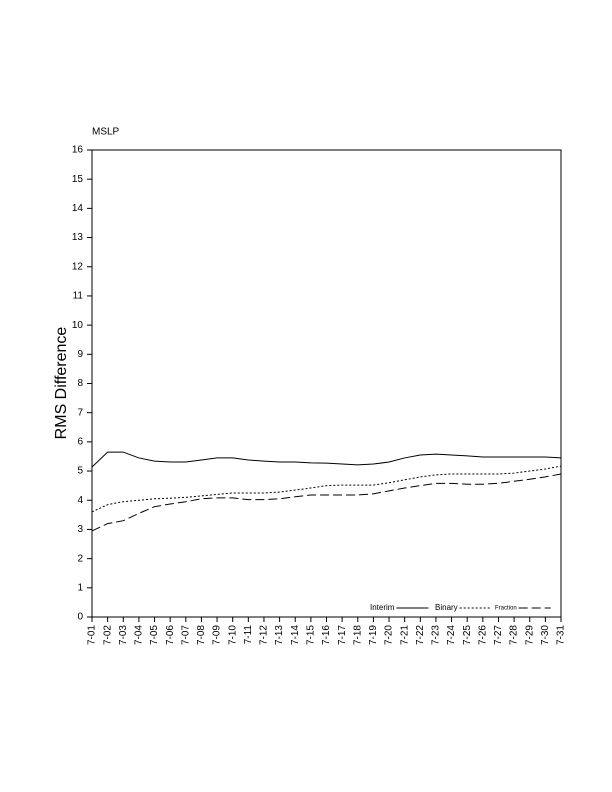 This screenshot has height=792, width=612. What do you see at coordinates (185, 635) in the screenshot?
I see `x-tick-label: 7-07` at bounding box center [185, 635].